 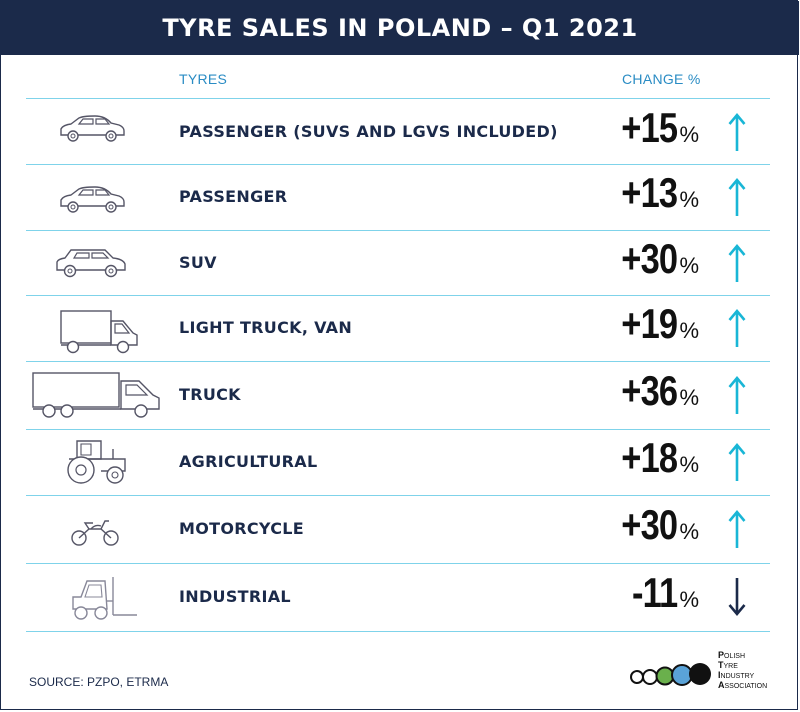 I want to click on change-number: +19, so click(x=649, y=323).